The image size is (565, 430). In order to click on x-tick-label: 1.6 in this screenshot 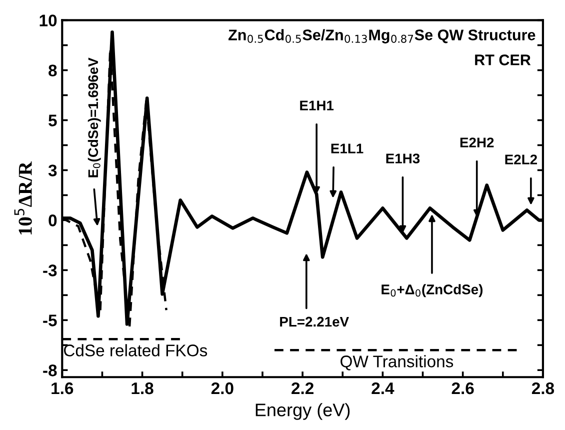, I will do `click(63, 388)`.